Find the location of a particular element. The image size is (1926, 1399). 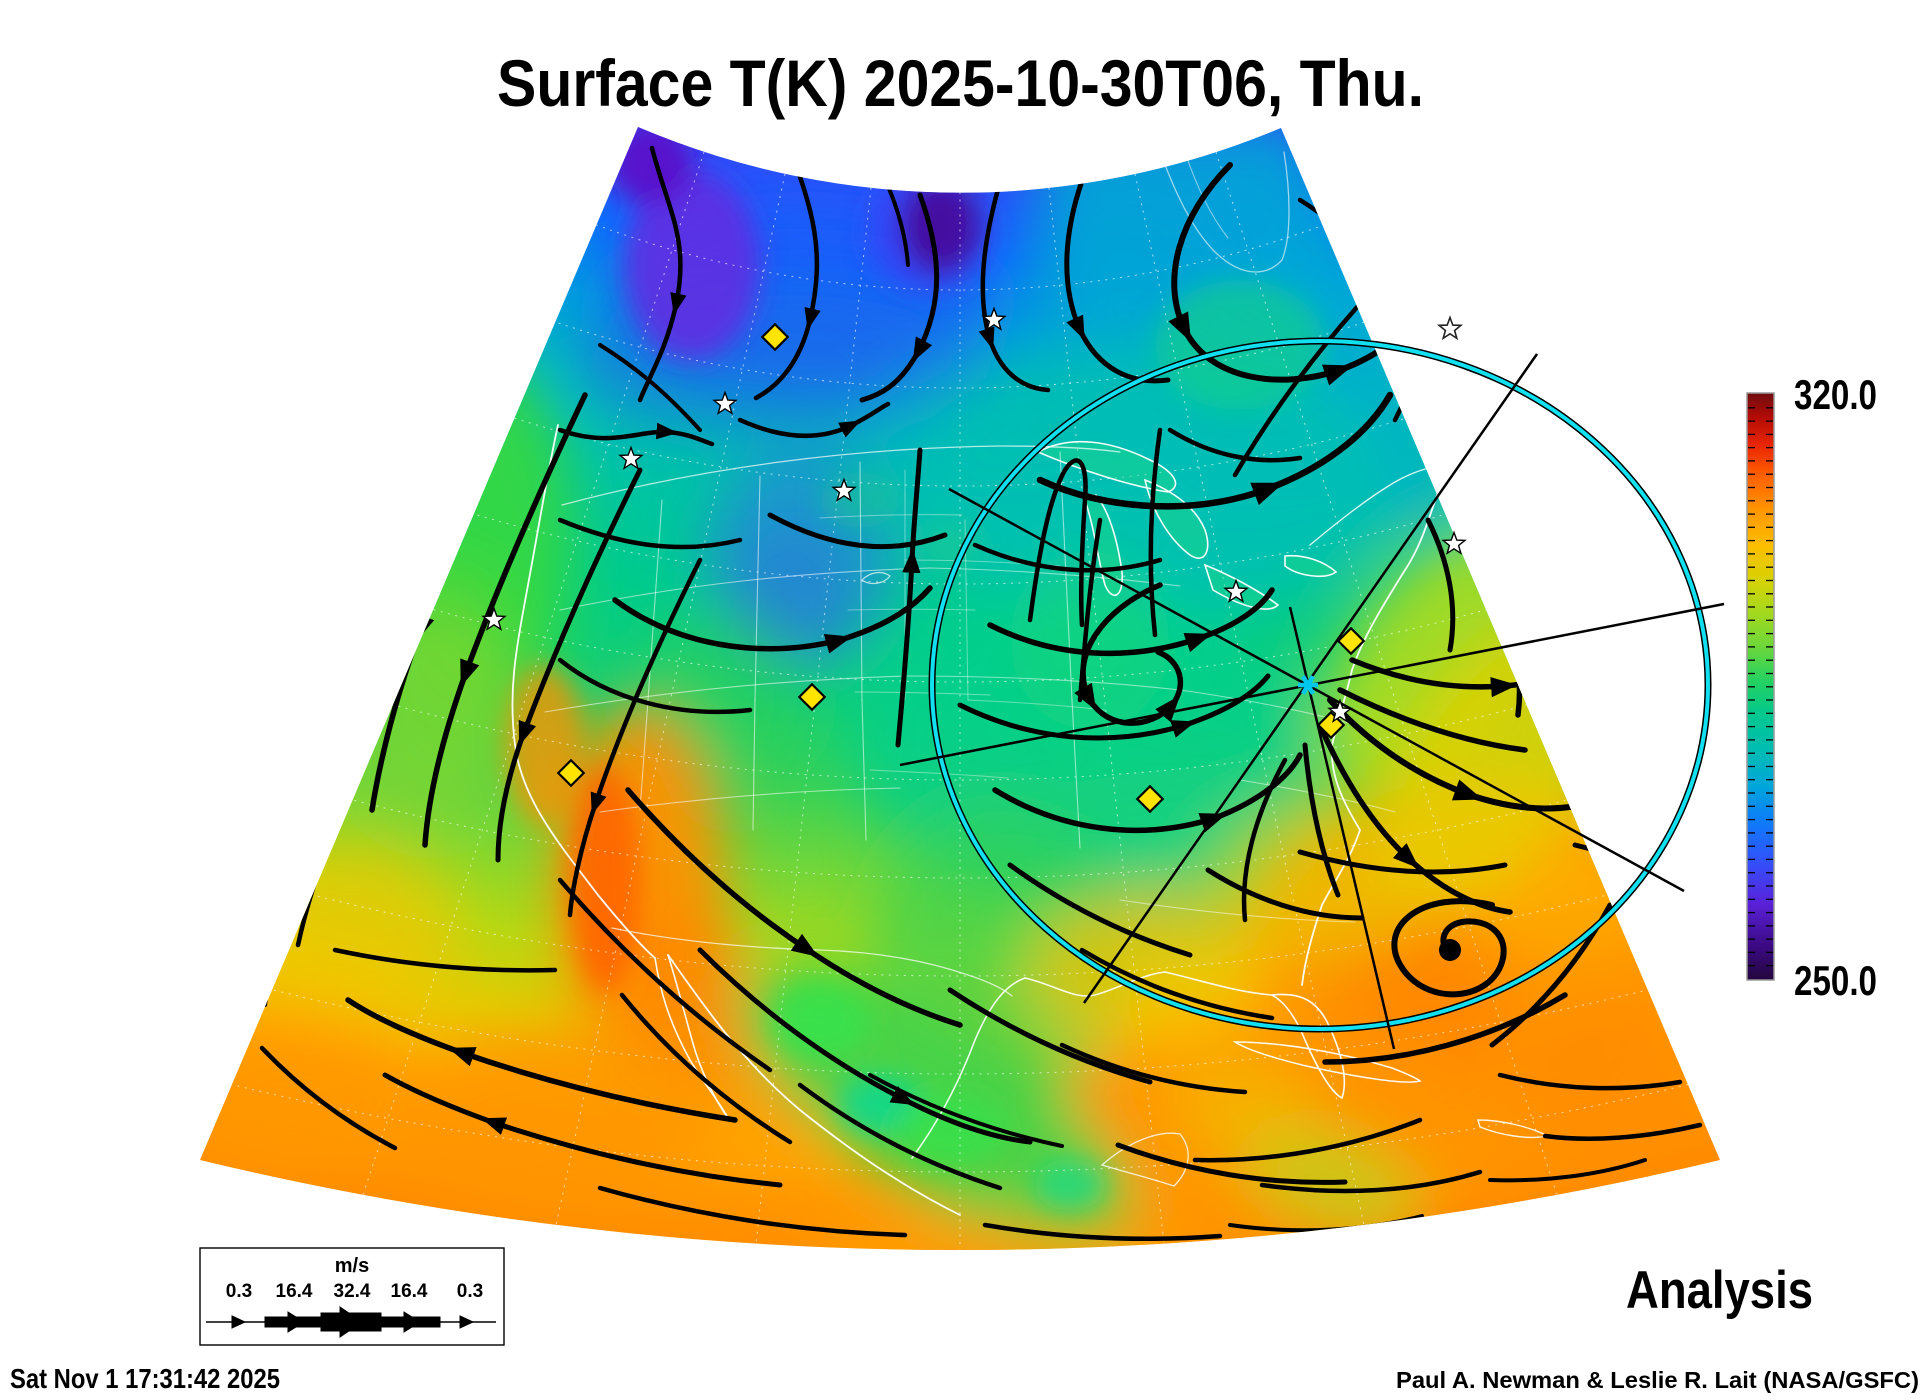

svg-text: Sat Nov 1 17:31:42 2025 is located at coordinates (145, 1378).